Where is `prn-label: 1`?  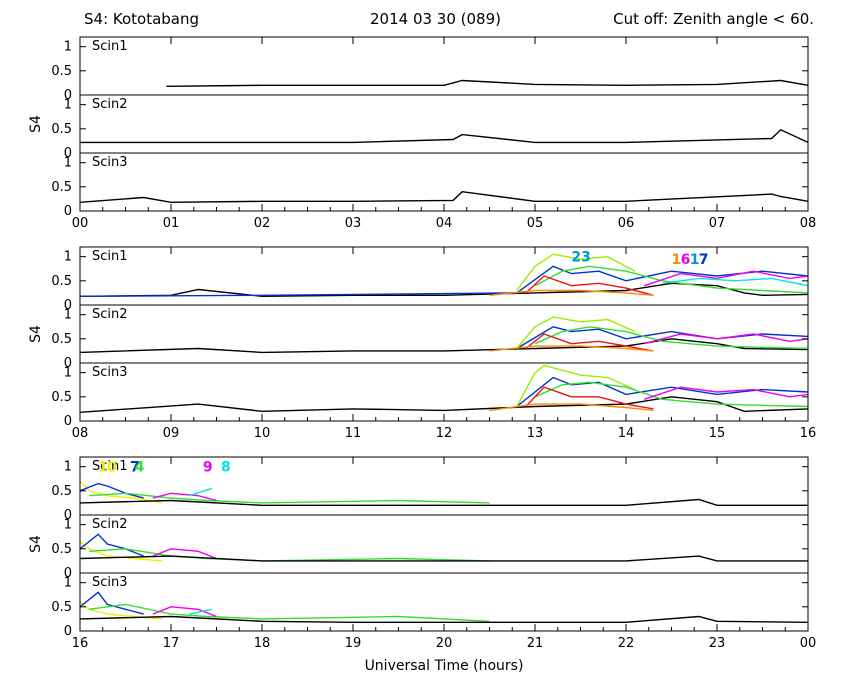 prn-label: 1 is located at coordinates (677, 260).